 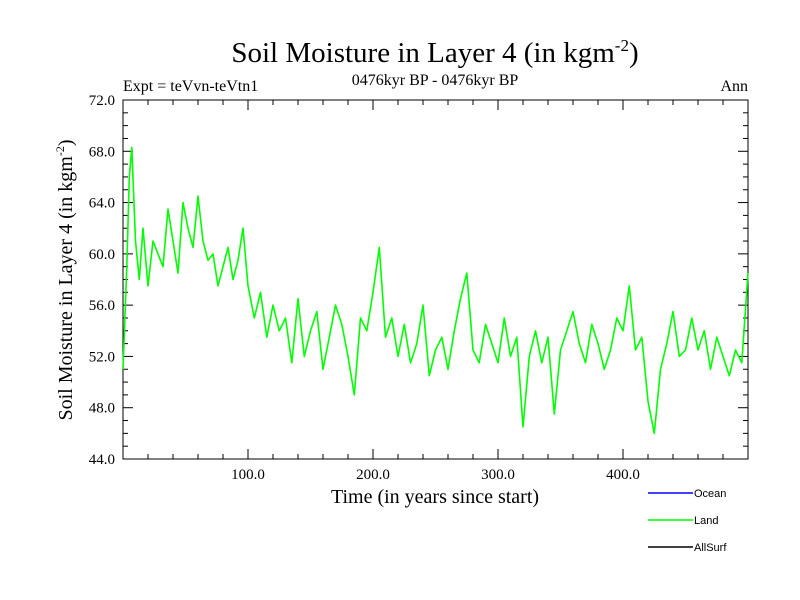 What do you see at coordinates (710, 494) in the screenshot?
I see `legend-label-ocean: Ocean` at bounding box center [710, 494].